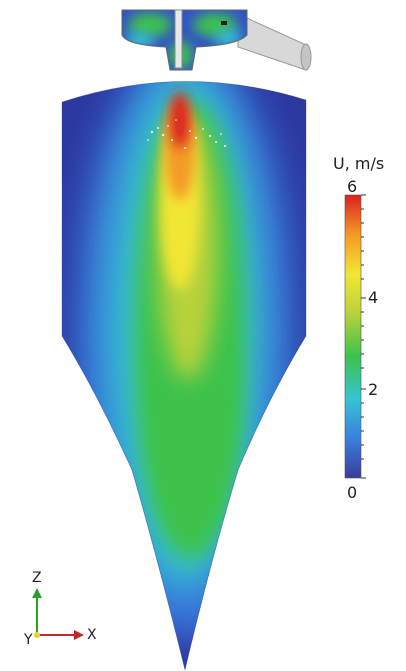 Image resolution: width=406 pixels, height=671 pixels. What do you see at coordinates (353, 336) in the screenshot?
I see `legend-colorbar` at bounding box center [353, 336].